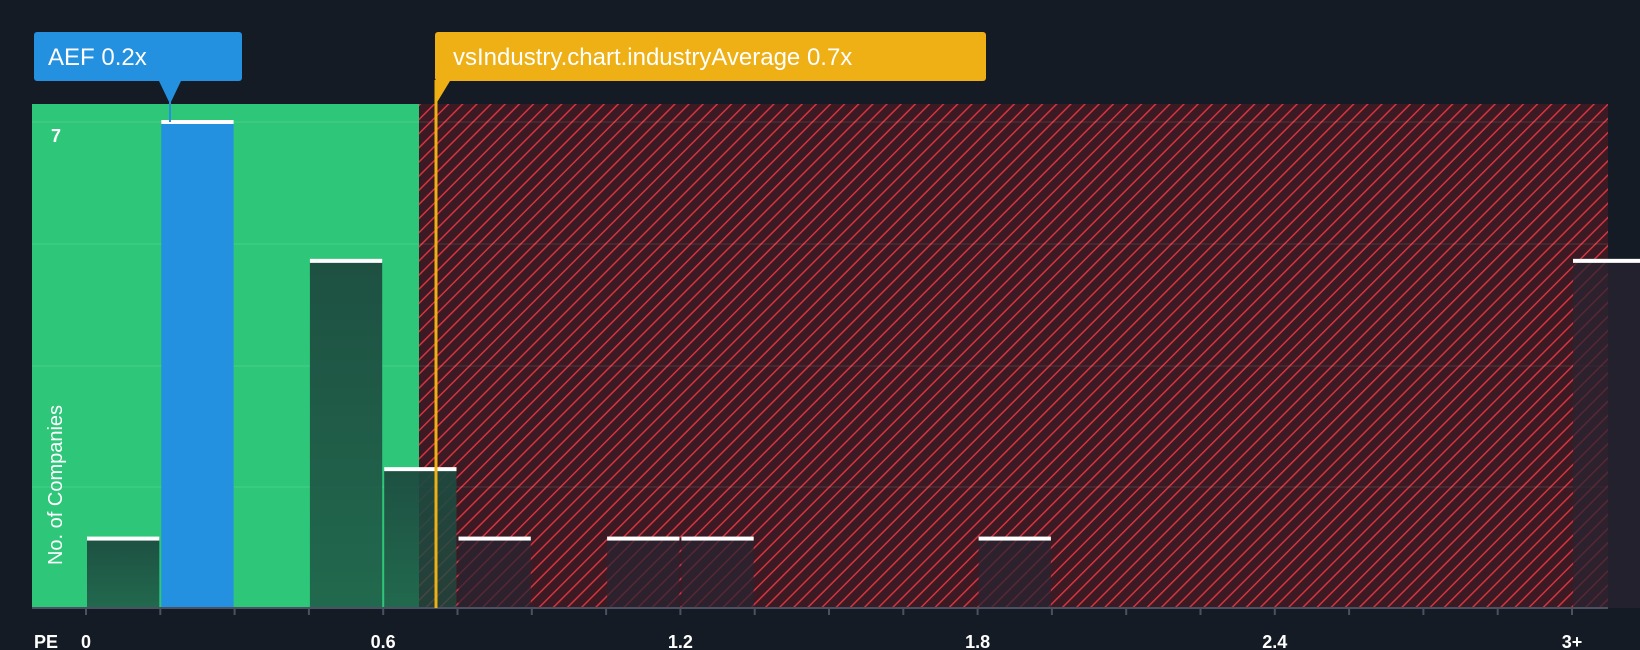 The height and width of the screenshot is (650, 1640). I want to click on company-callout: AEF 0.2x, so click(138, 68).